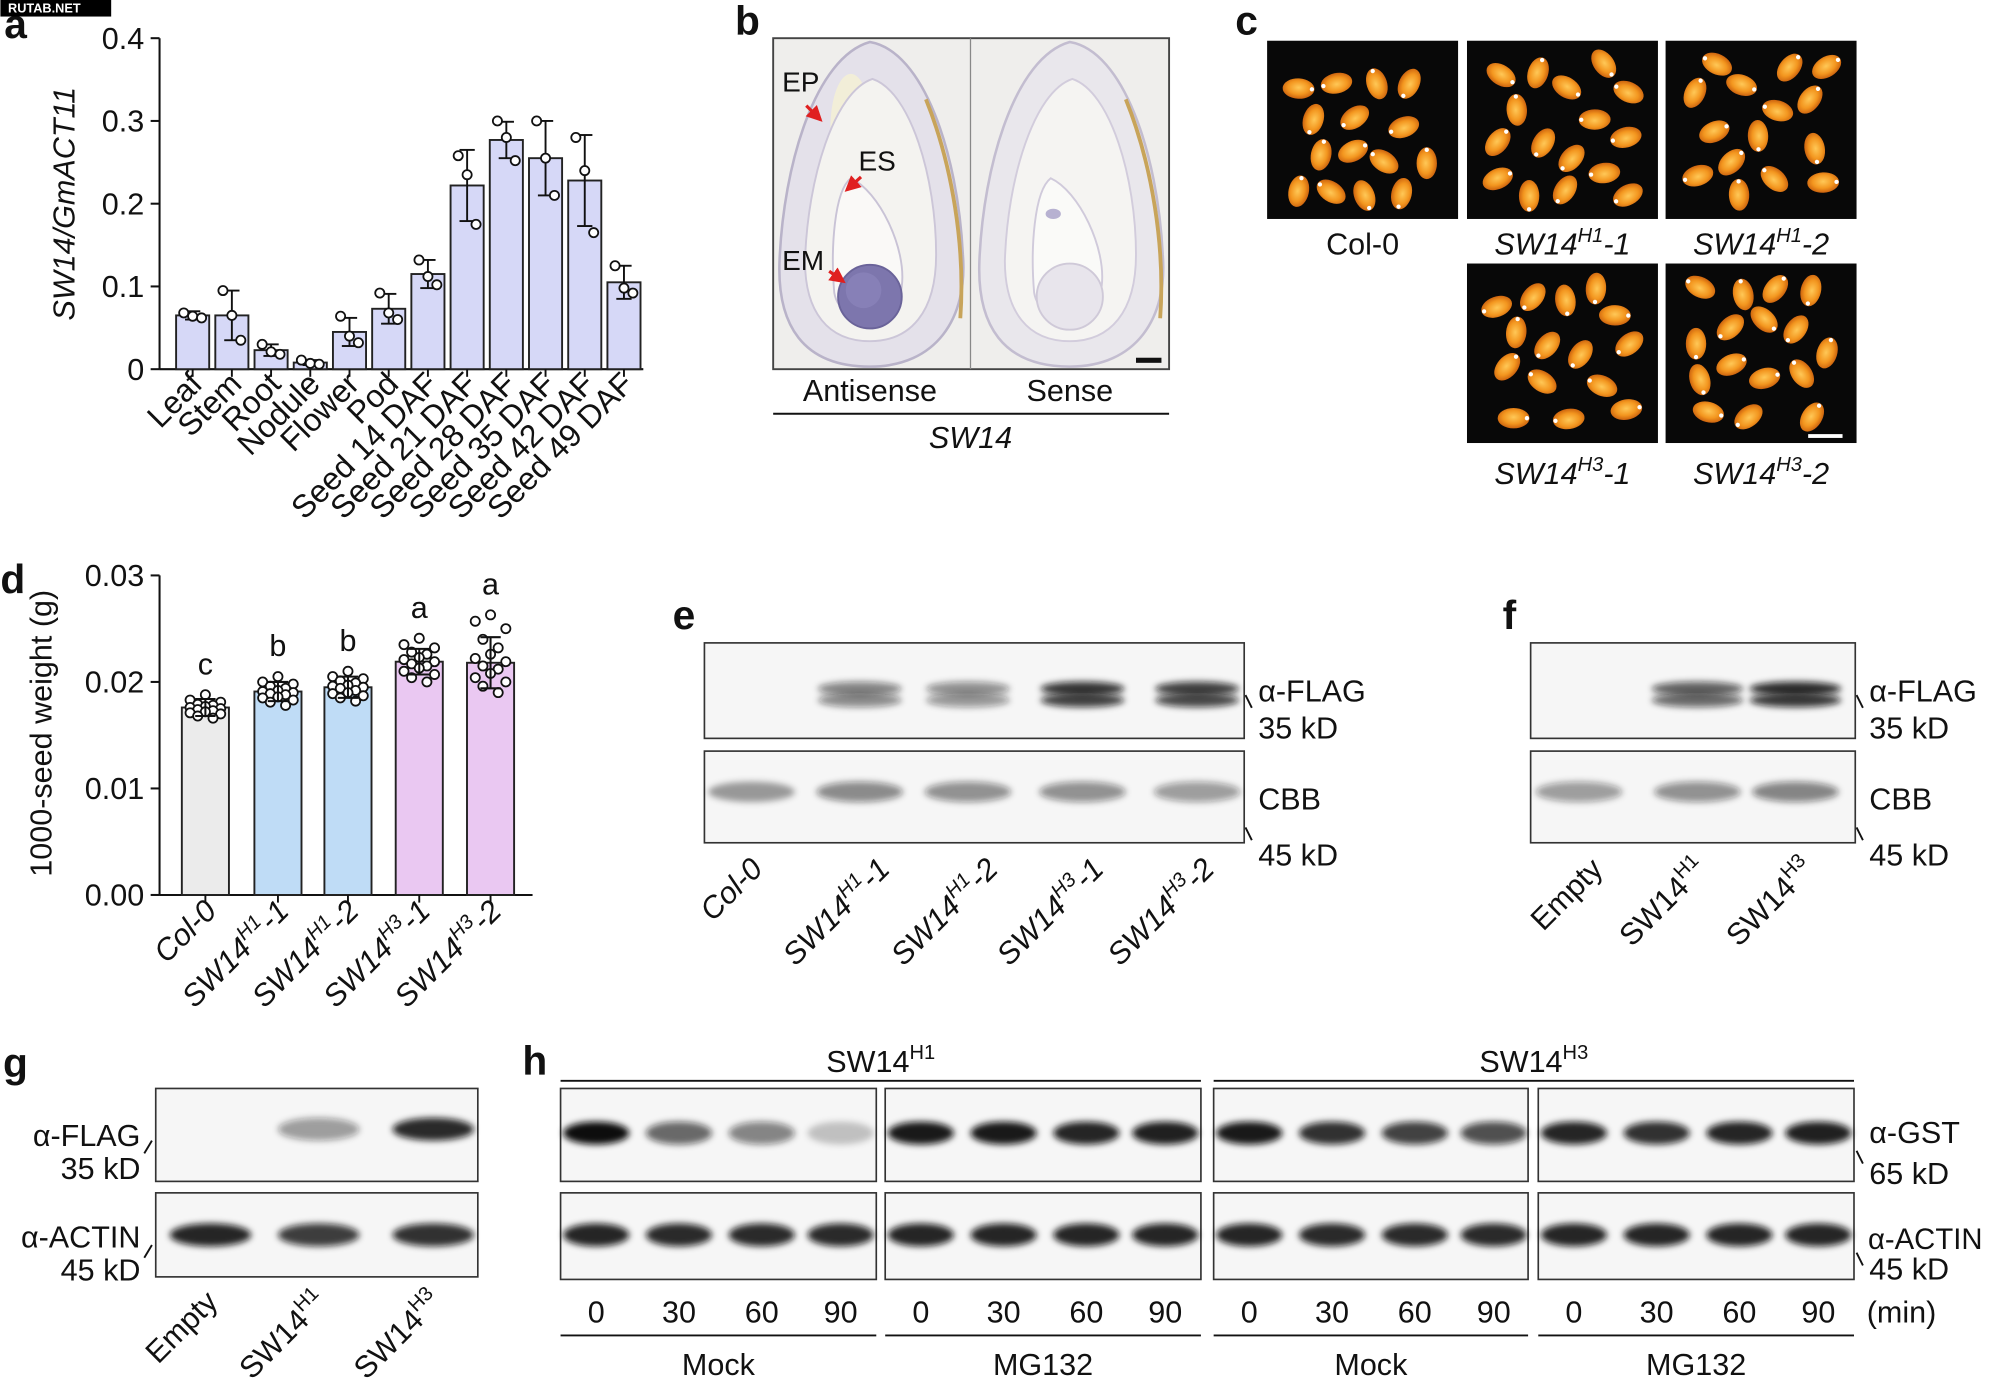  I want to click on bar, so click(348, 791).